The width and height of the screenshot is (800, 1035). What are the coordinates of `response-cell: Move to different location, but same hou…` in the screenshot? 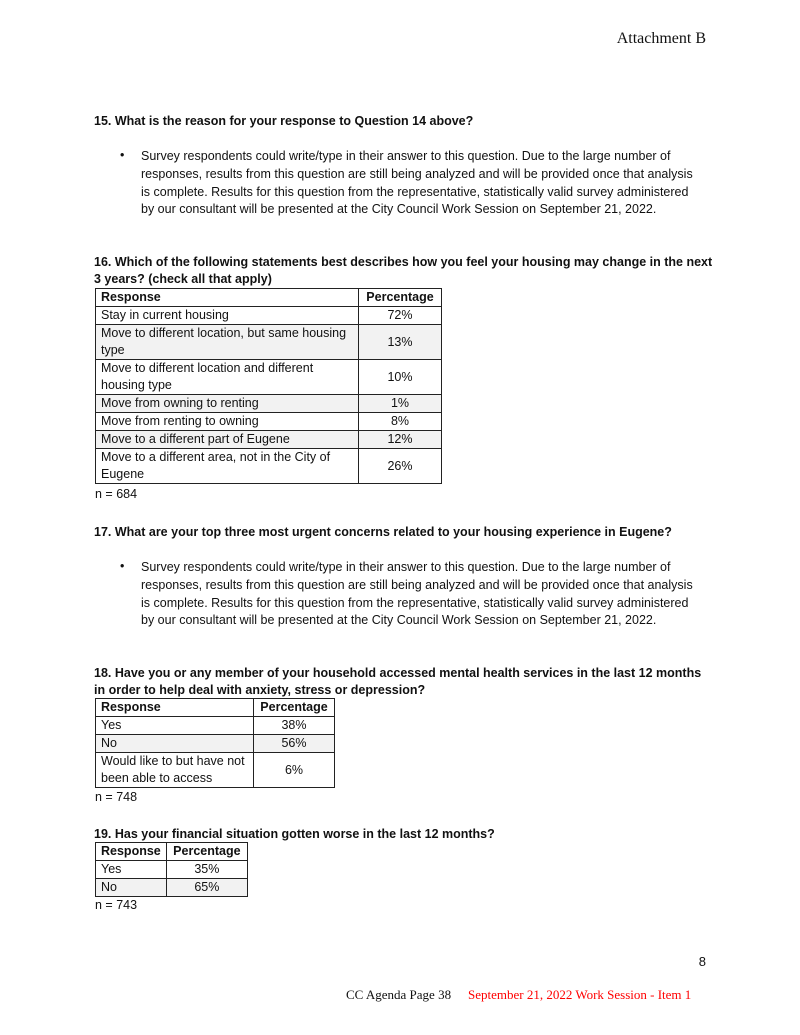 It's located at (227, 342).